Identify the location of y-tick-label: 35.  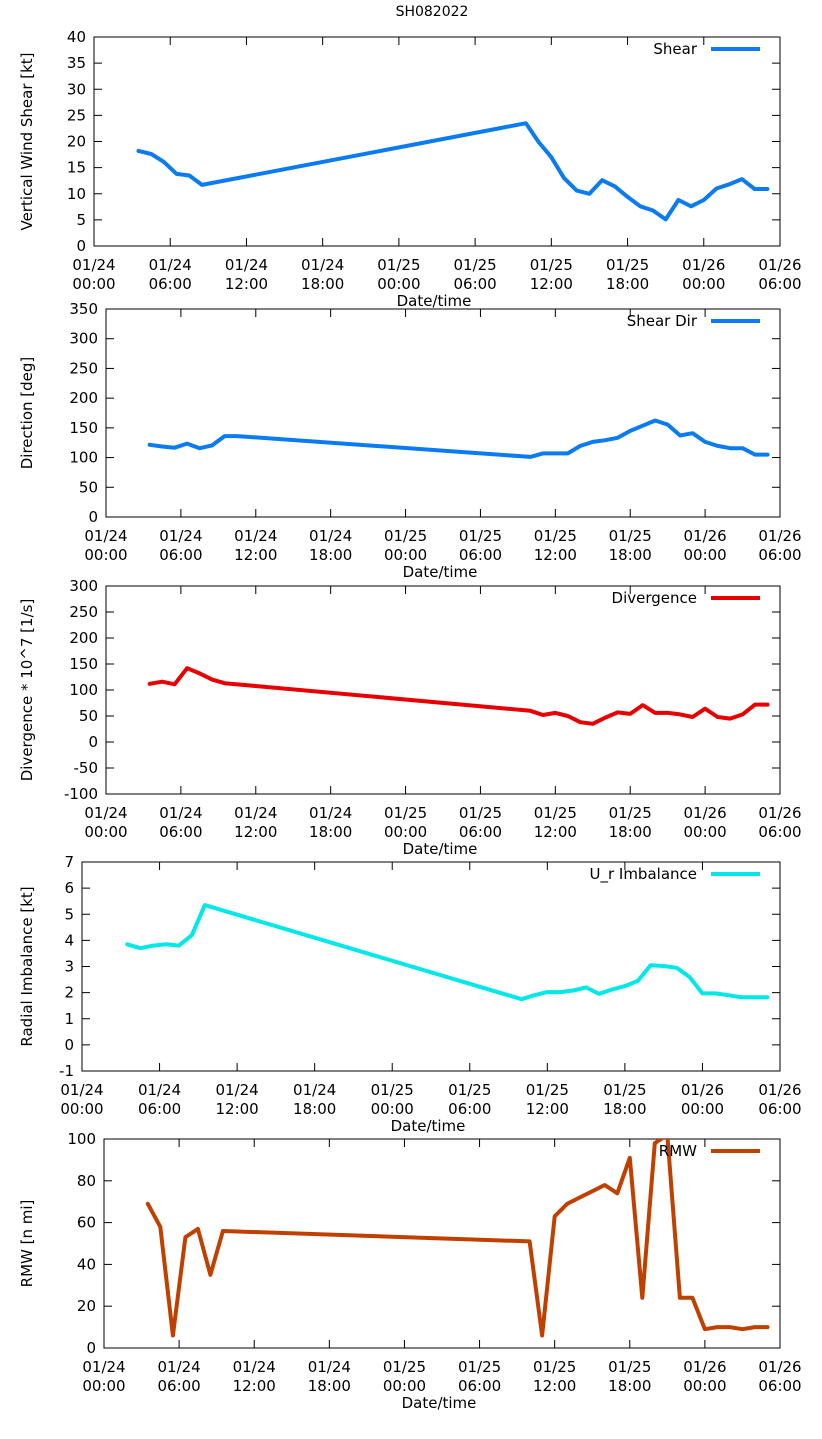
(76, 63).